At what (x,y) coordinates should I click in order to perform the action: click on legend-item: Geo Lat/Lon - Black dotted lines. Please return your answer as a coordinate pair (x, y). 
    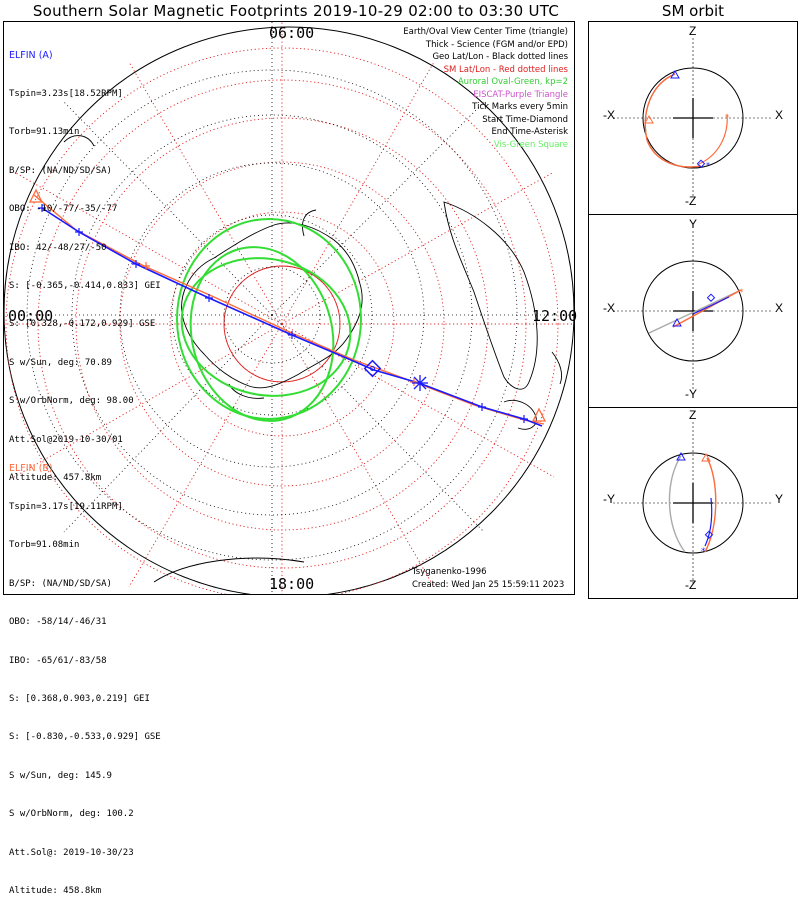
    Looking at the image, I should click on (500, 57).